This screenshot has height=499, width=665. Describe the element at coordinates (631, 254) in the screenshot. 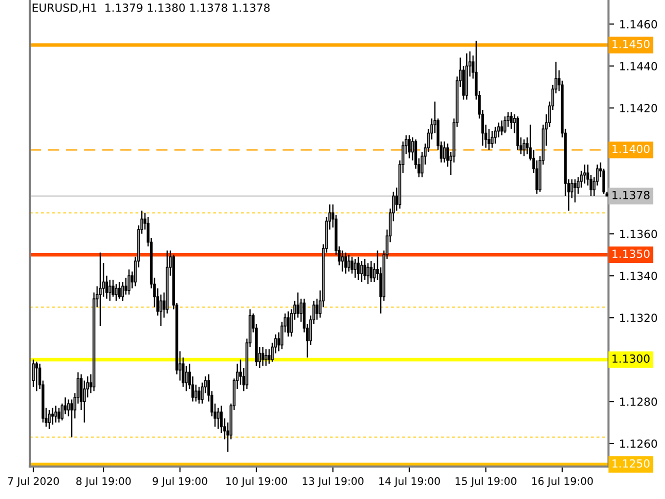

I see `ref-line-label: 1.1350` at that location.